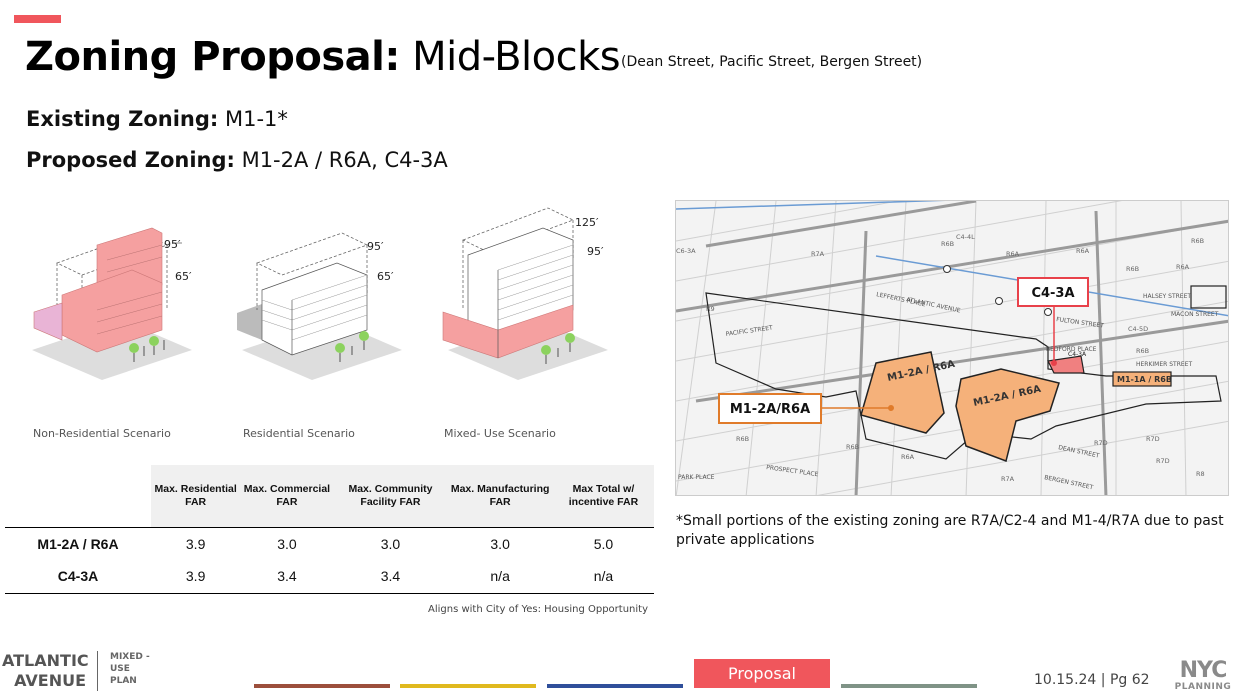  I want to click on table-row: M1-2A / R6A 3.9 3.0 3.0 3.0 5.0, so click(329, 543).